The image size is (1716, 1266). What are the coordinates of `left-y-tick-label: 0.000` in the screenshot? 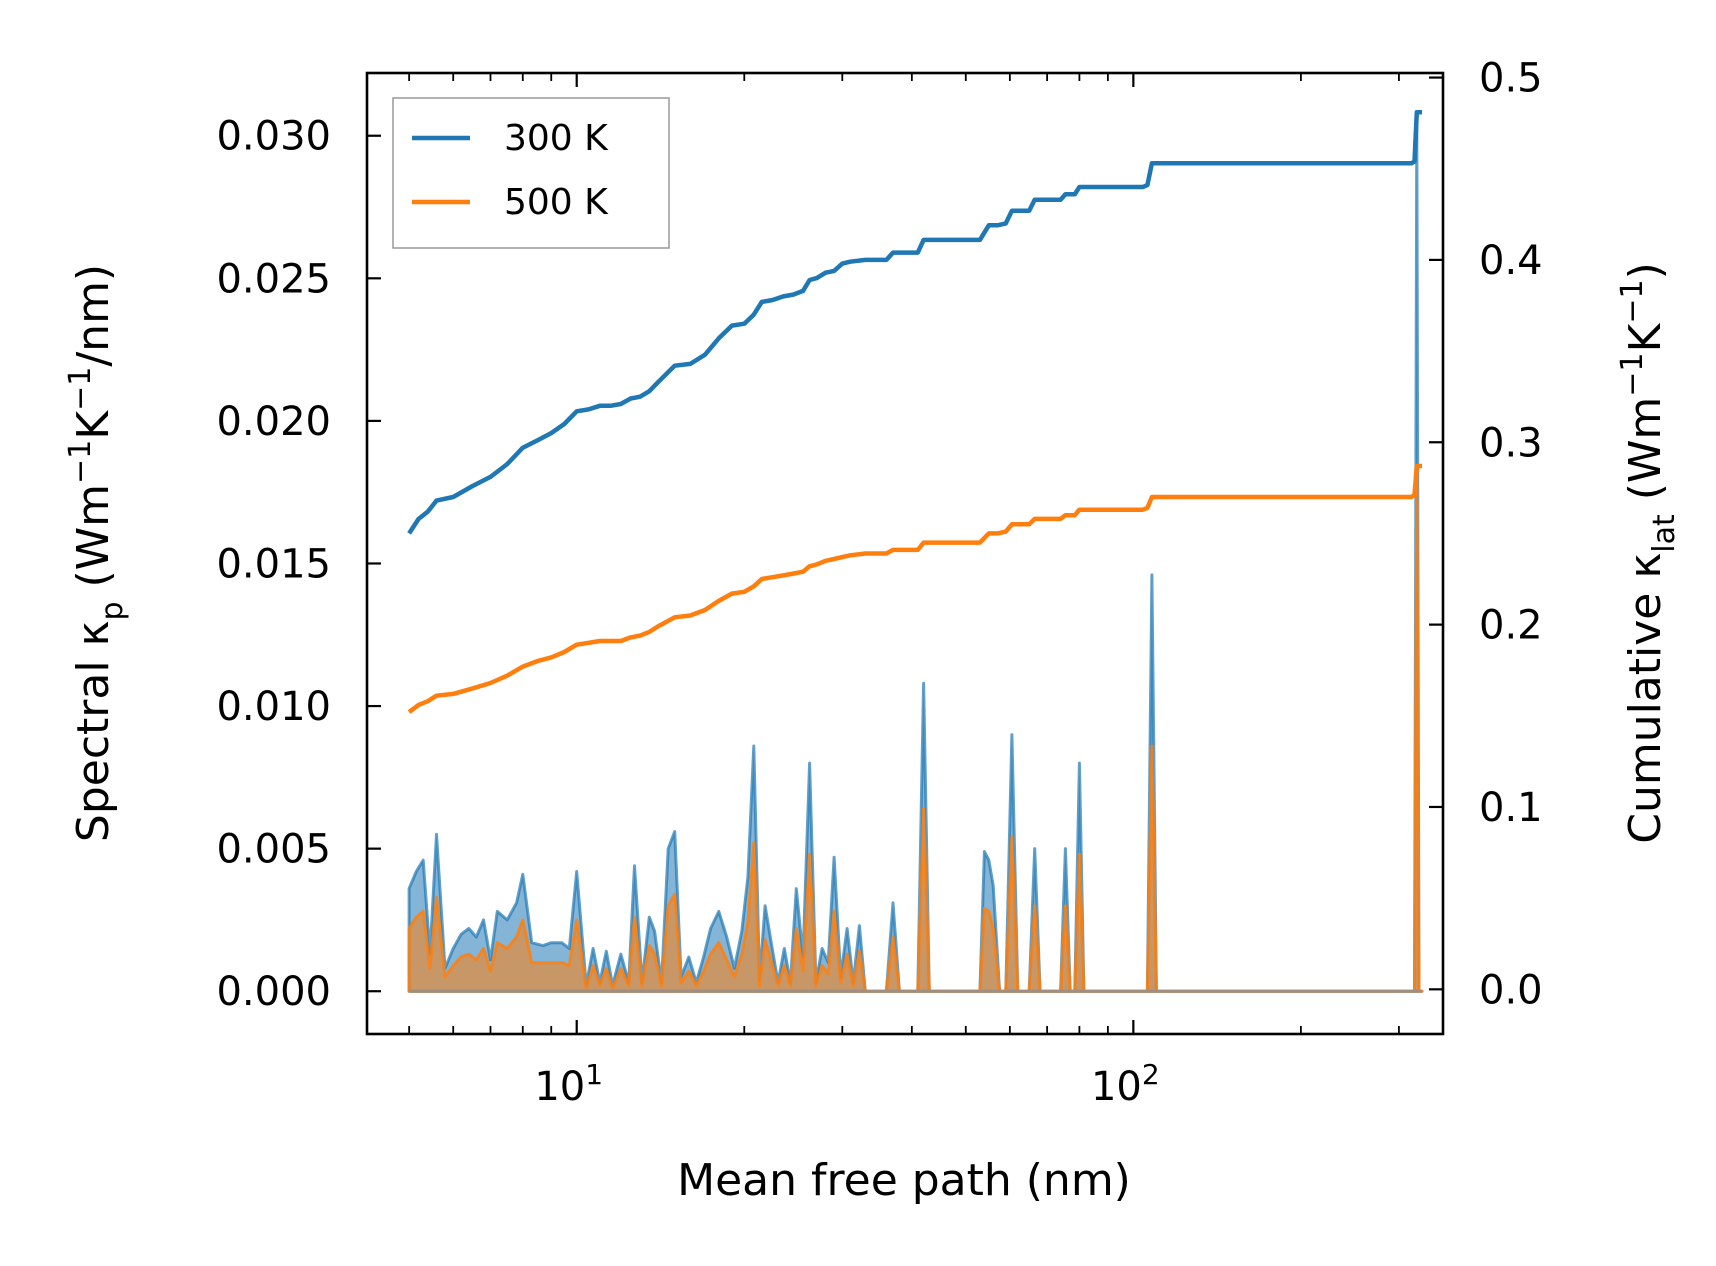 It's located at (273, 992).